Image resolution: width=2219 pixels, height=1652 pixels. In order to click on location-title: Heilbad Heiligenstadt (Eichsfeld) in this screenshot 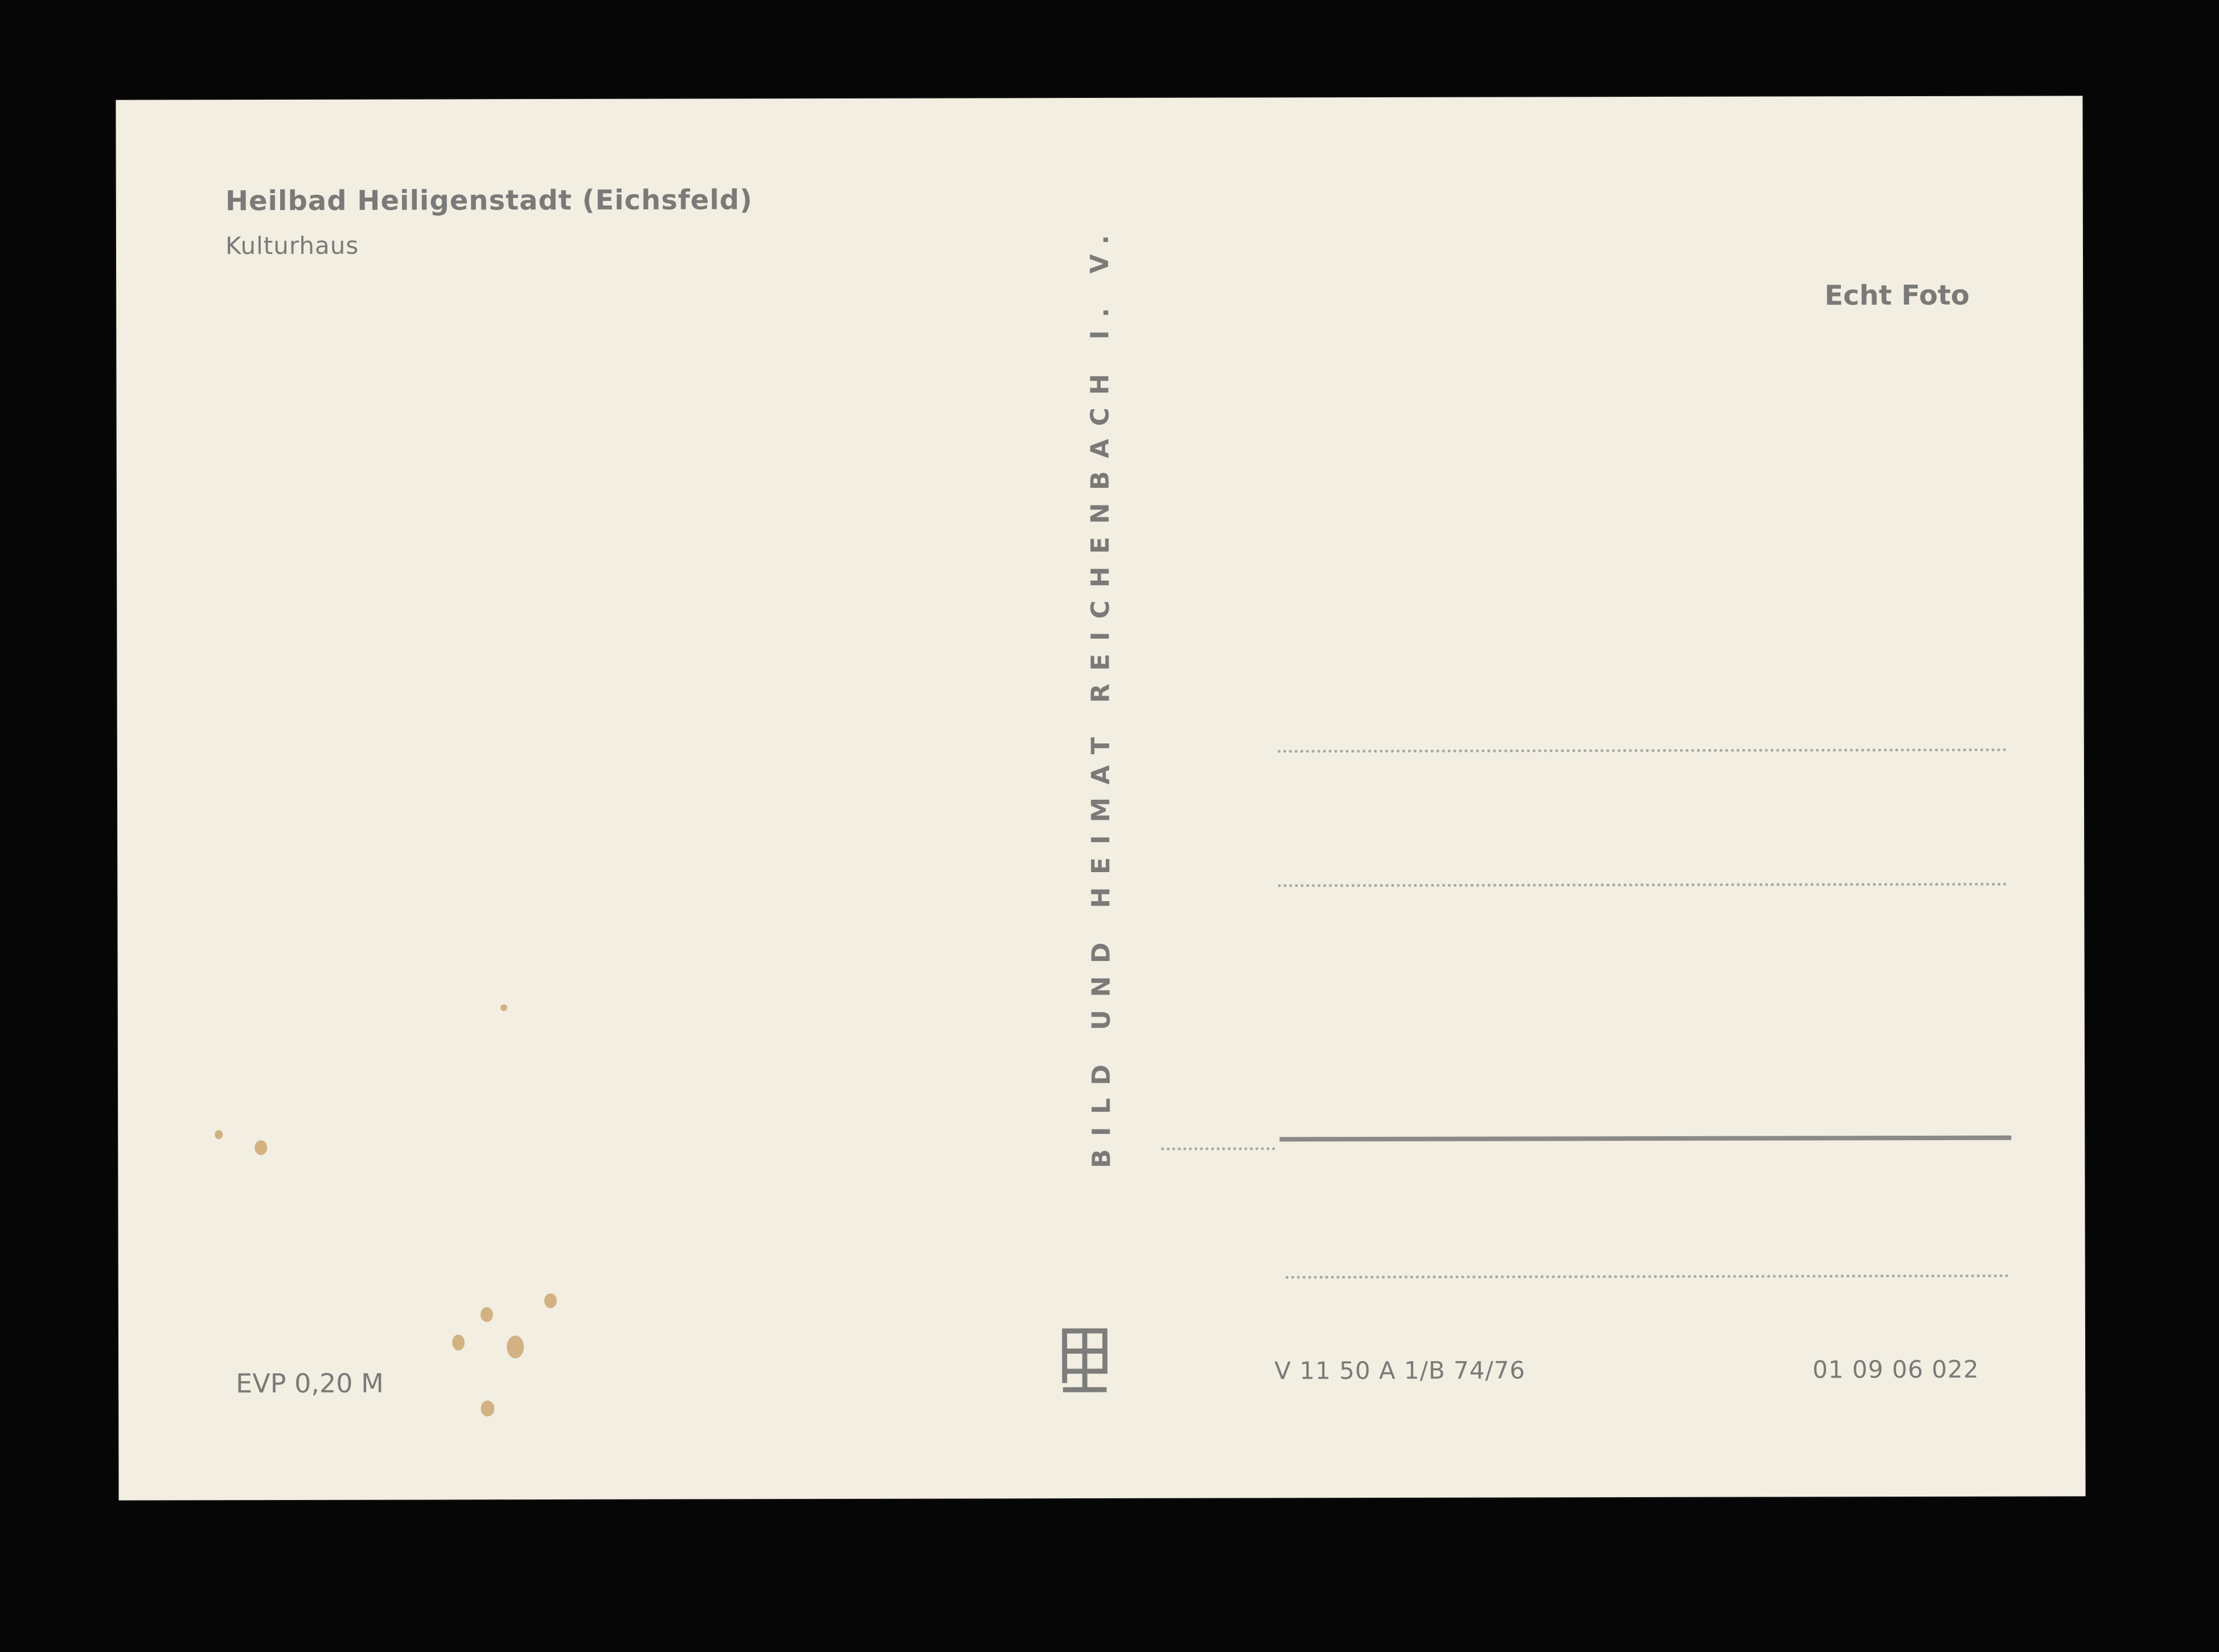, I will do `click(489, 200)`.